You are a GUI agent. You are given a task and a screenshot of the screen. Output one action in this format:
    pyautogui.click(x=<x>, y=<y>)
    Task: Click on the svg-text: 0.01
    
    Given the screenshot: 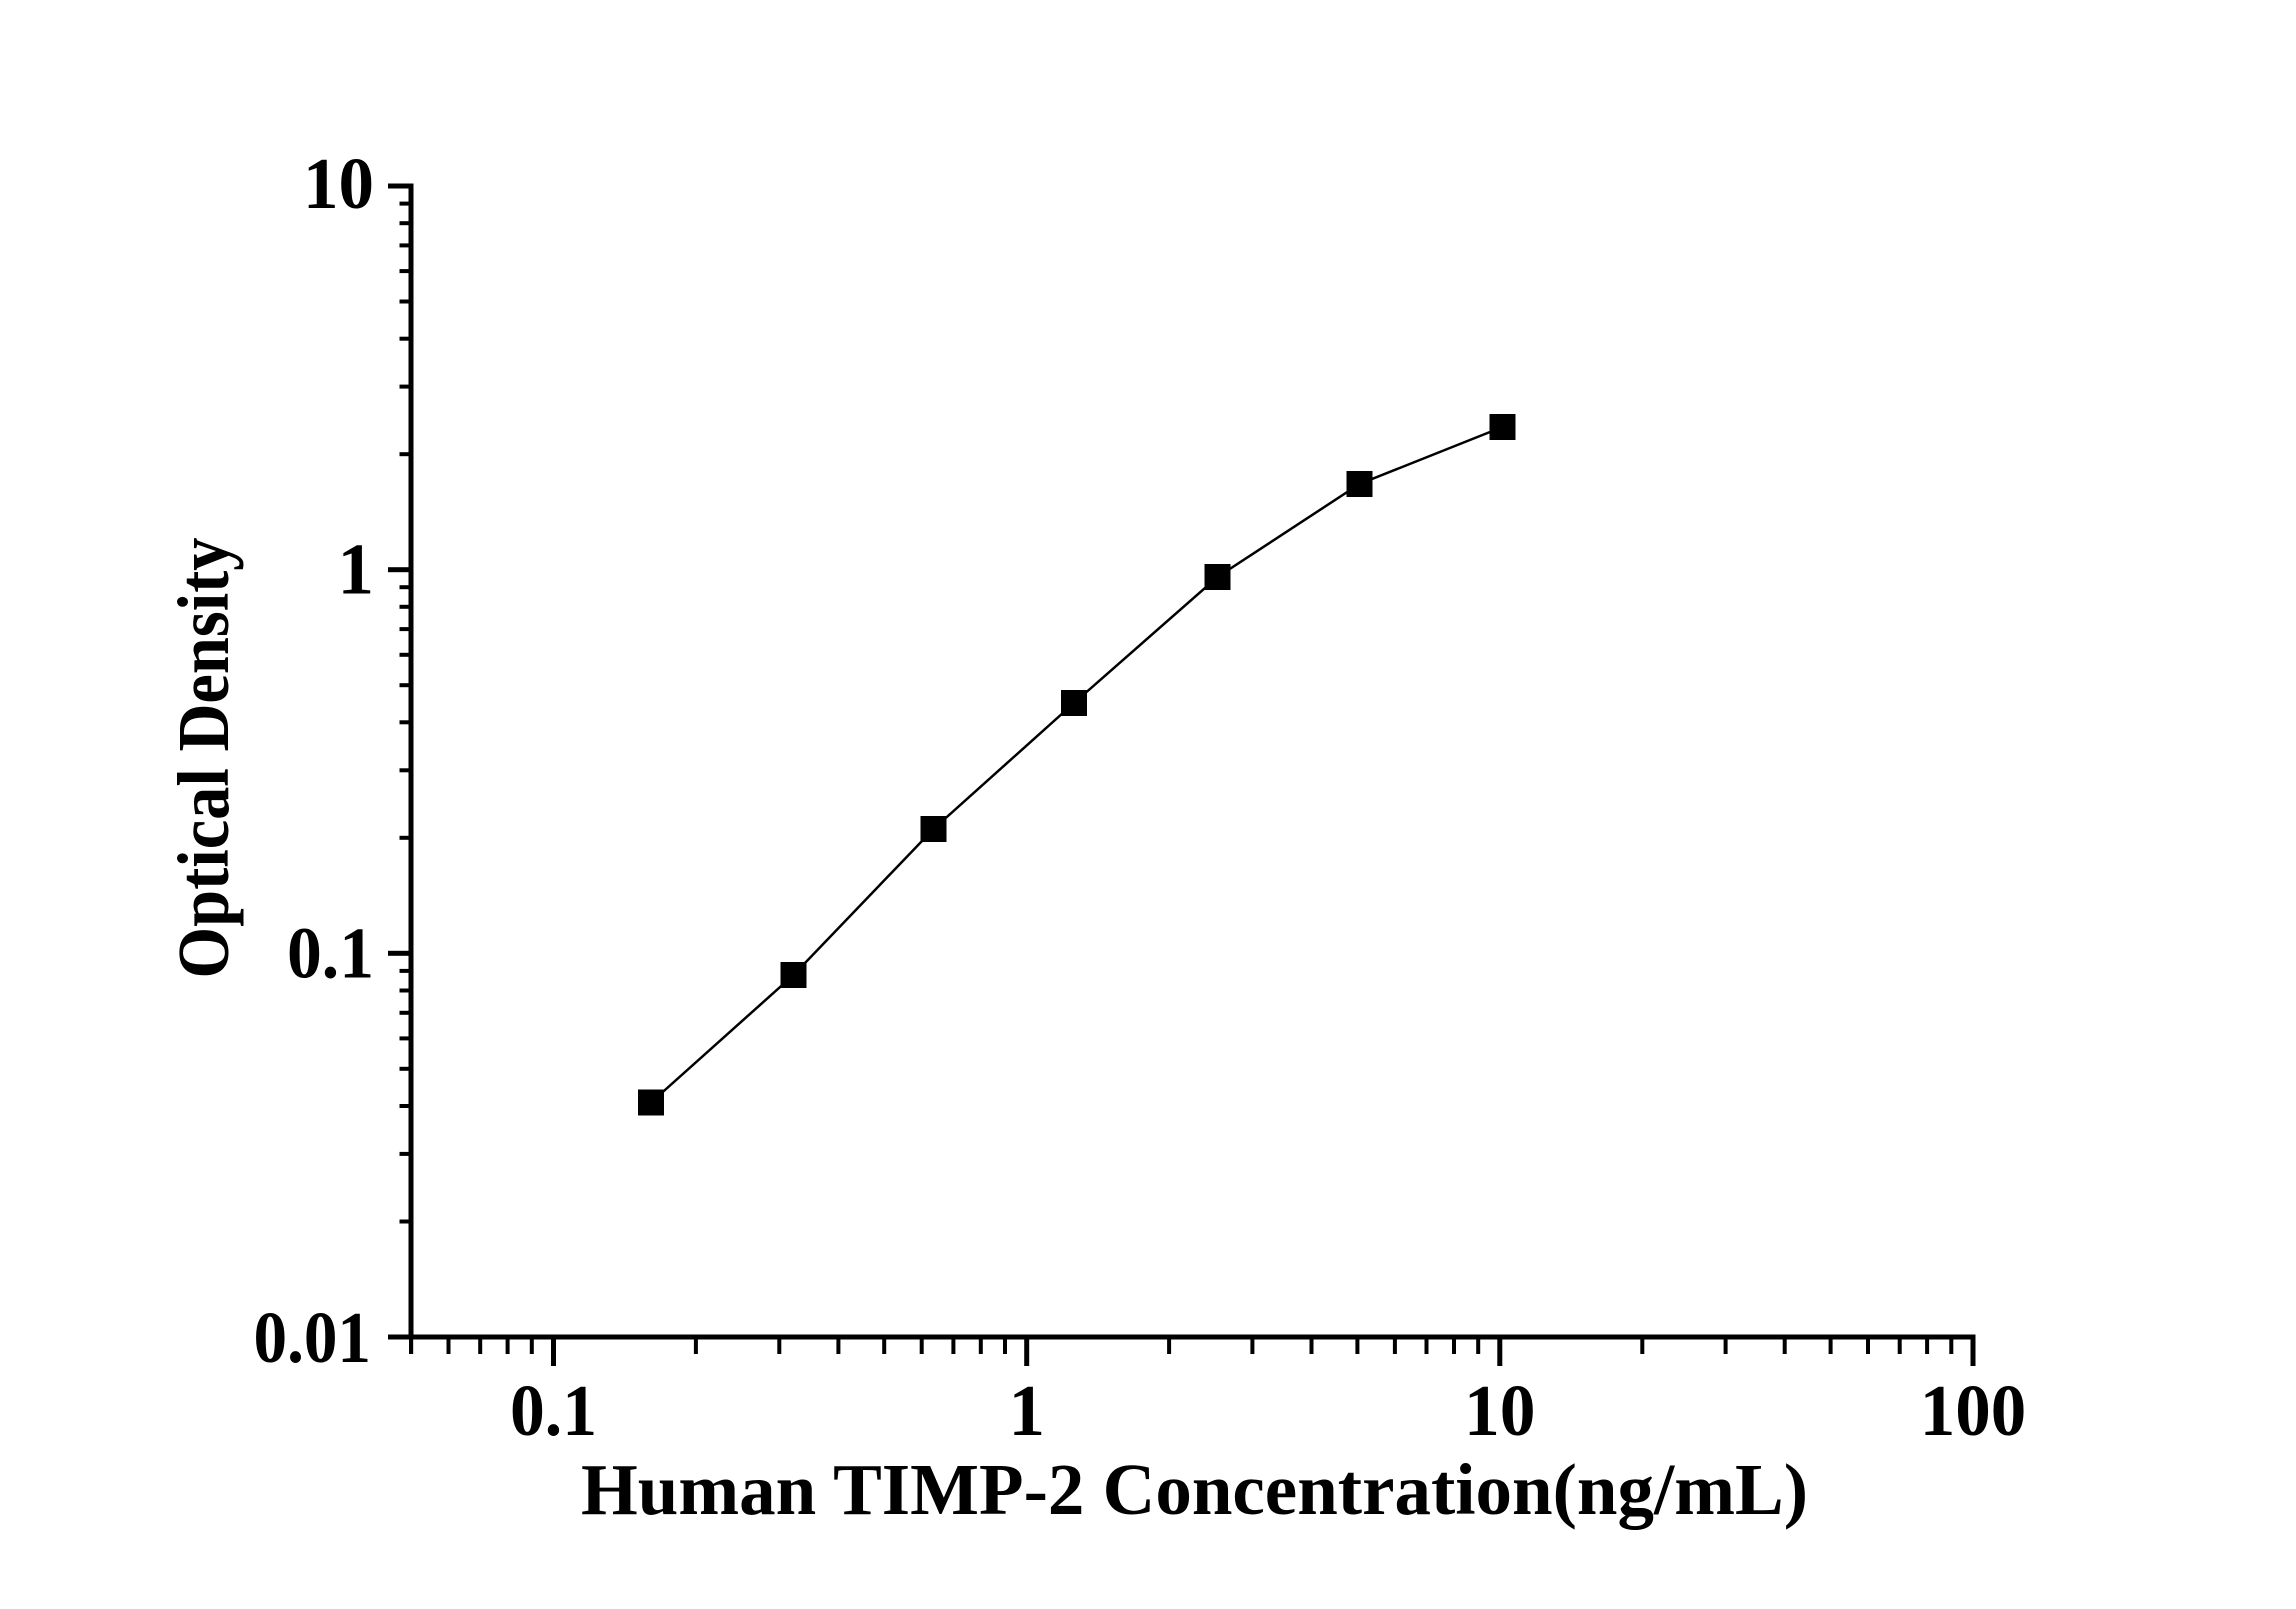 What is the action you would take?
    pyautogui.click(x=313, y=1337)
    